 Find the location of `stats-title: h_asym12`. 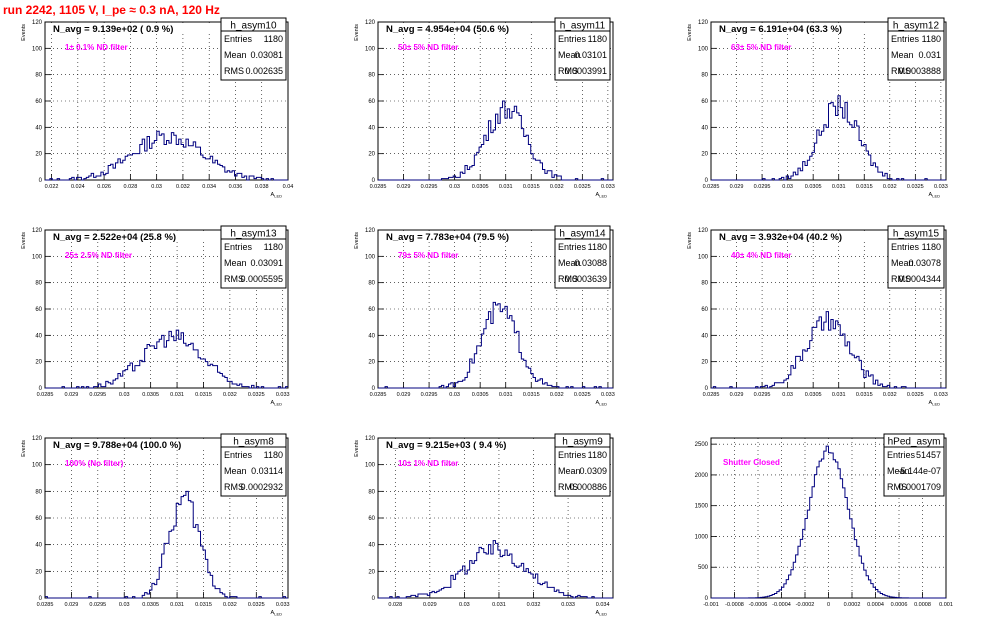

stats-title: h_asym12 is located at coordinates (916, 26).